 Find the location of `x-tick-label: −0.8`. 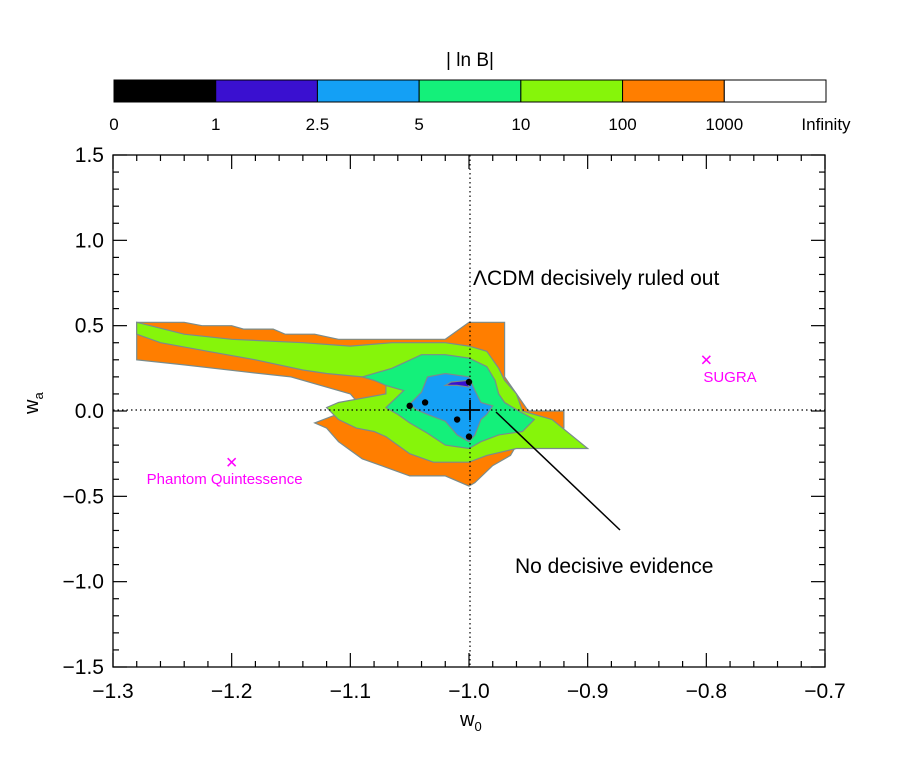

x-tick-label: −0.8 is located at coordinates (706, 691).